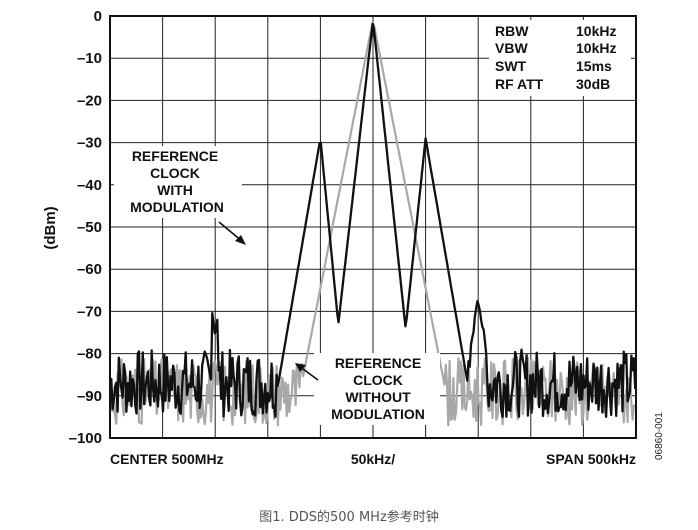 Image resolution: width=698 pixels, height=530 pixels. Describe the element at coordinates (560, 58) in the screenshot. I see `settings-box: RBW 10kHz VBW 10kHz SWT 15ms RF ATT 30dB` at that location.